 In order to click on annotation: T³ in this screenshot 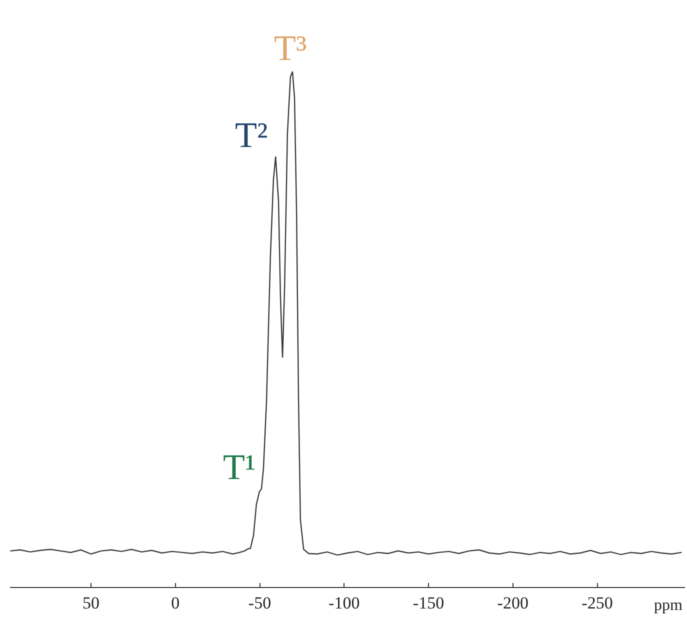, I will do `click(290, 48)`.